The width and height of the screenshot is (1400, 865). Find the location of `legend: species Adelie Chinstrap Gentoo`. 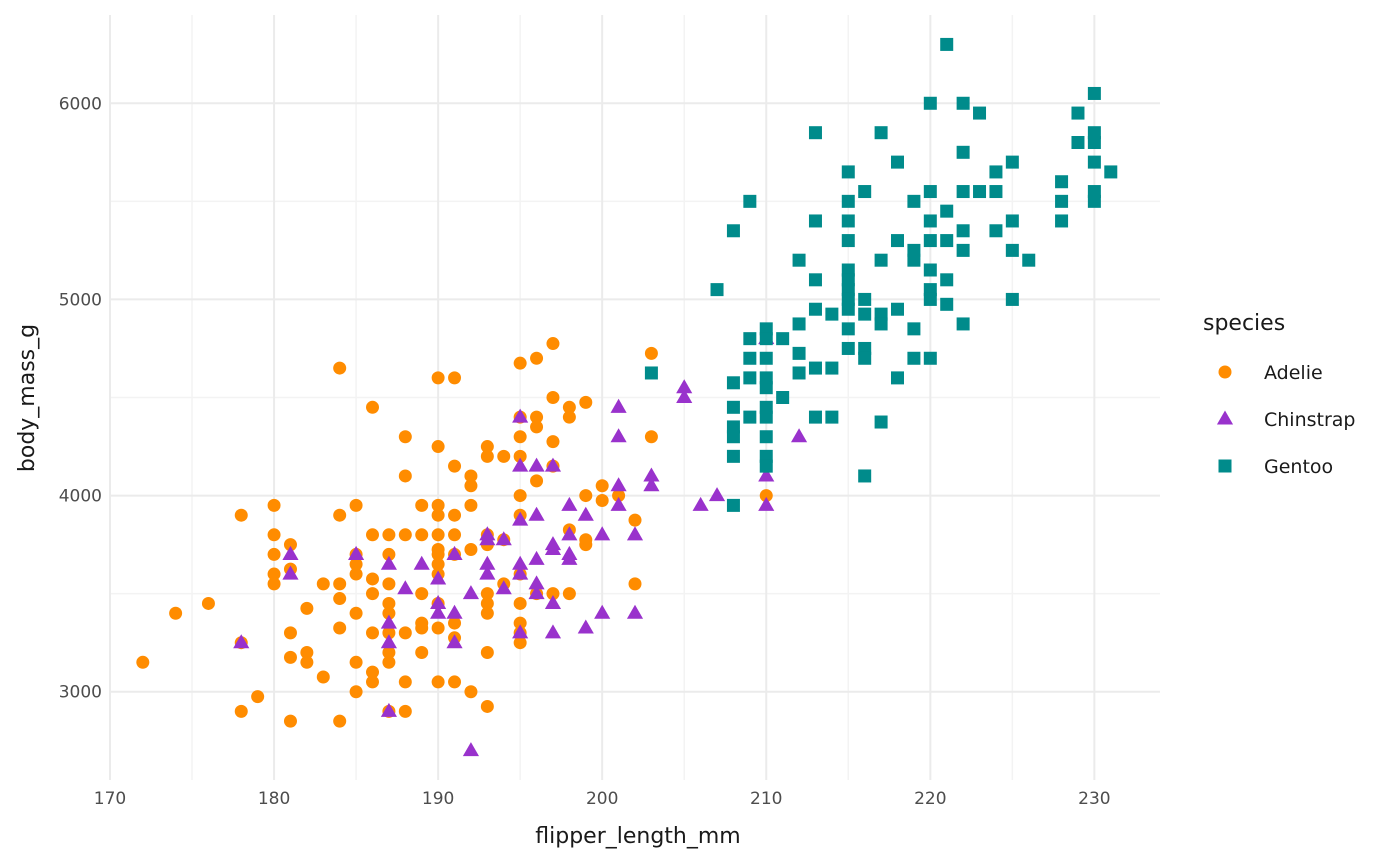

legend: species Adelie Chinstrap Gentoo is located at coordinates (1279, 394).